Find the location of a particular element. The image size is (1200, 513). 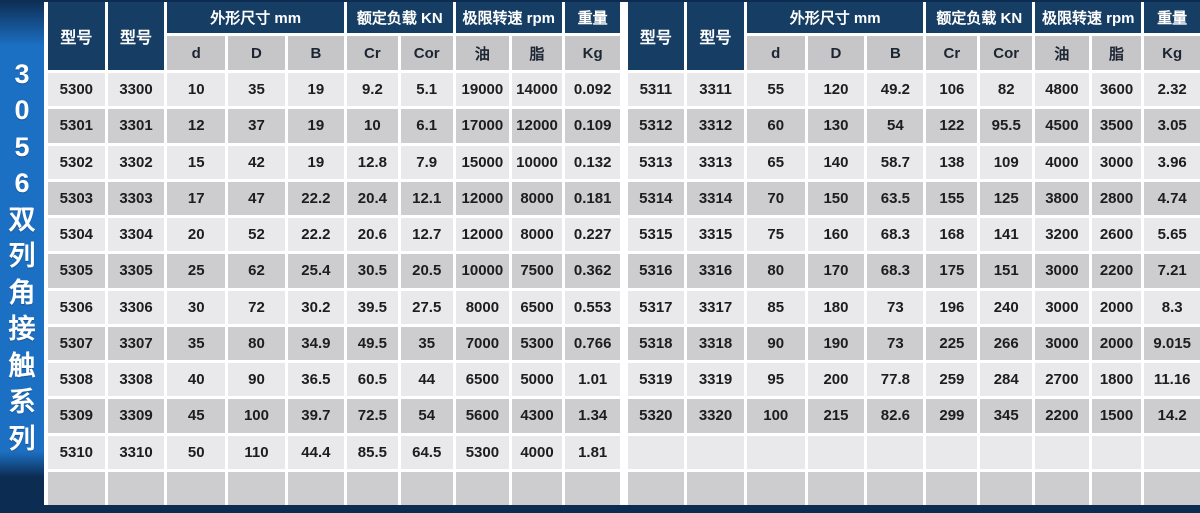

table-cell: 110 is located at coordinates (256, 452).